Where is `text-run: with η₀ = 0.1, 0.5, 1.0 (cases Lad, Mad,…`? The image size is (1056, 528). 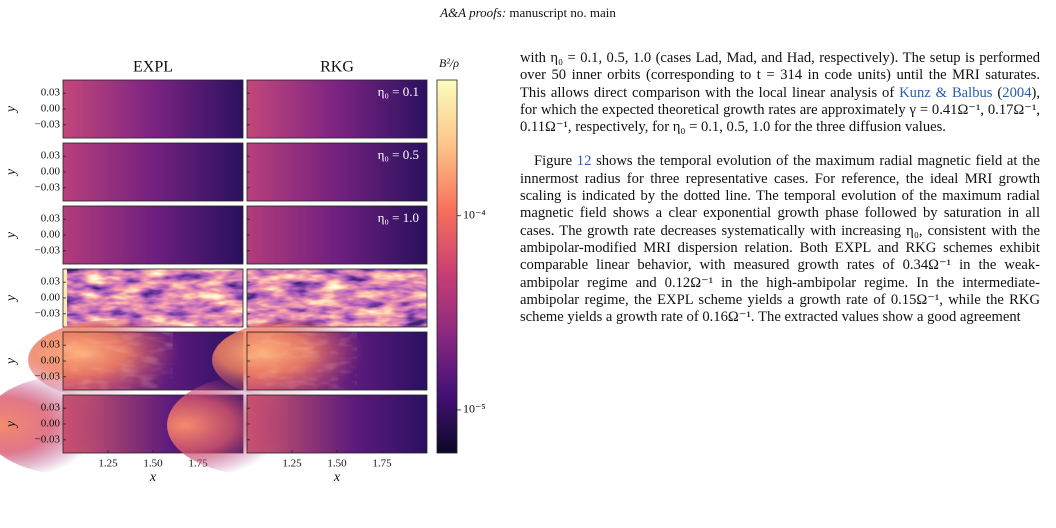 text-run: with η₀ = 0.1, 0.5, 1.0 (cases Lad, Mad,… is located at coordinates (780, 75).